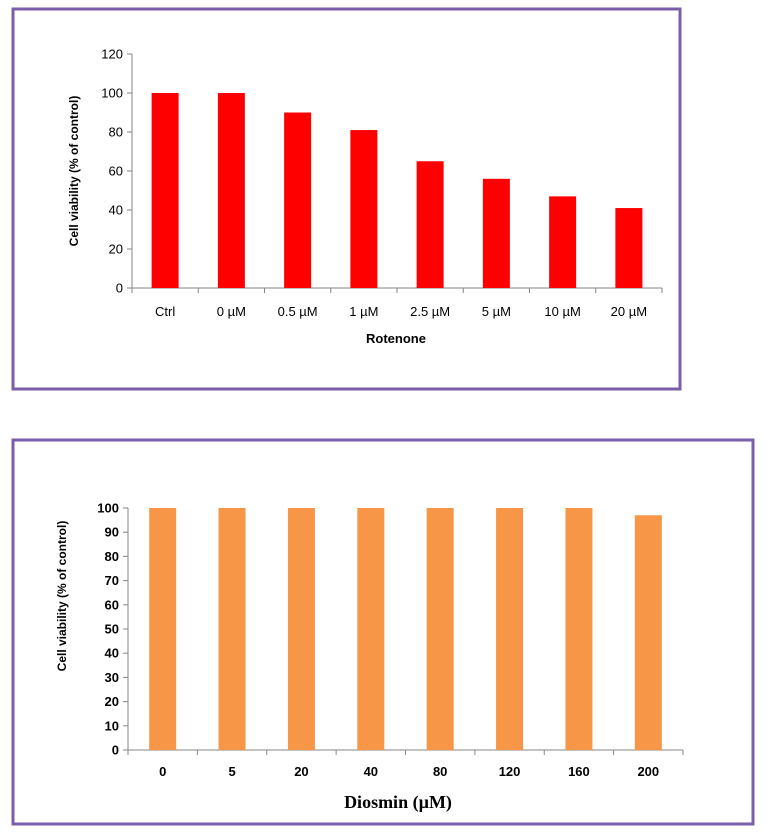 The width and height of the screenshot is (768, 834). I want to click on chart2-x-tick-label: 80, so click(440, 771).